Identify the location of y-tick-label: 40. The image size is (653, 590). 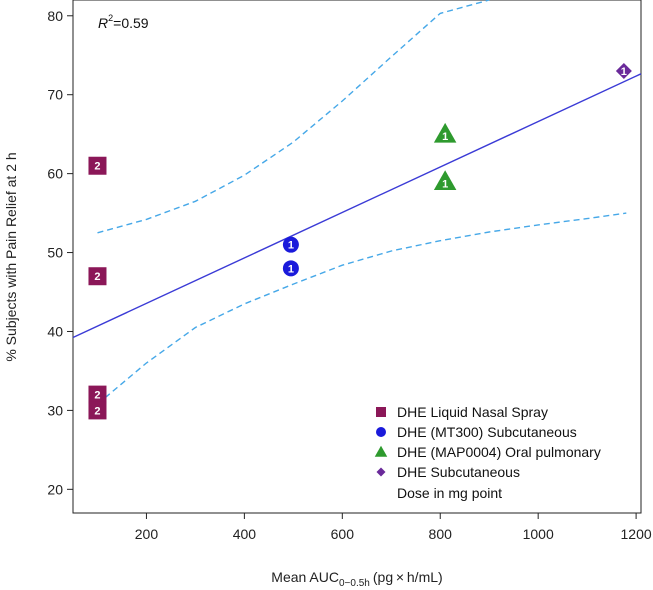
(55, 331).